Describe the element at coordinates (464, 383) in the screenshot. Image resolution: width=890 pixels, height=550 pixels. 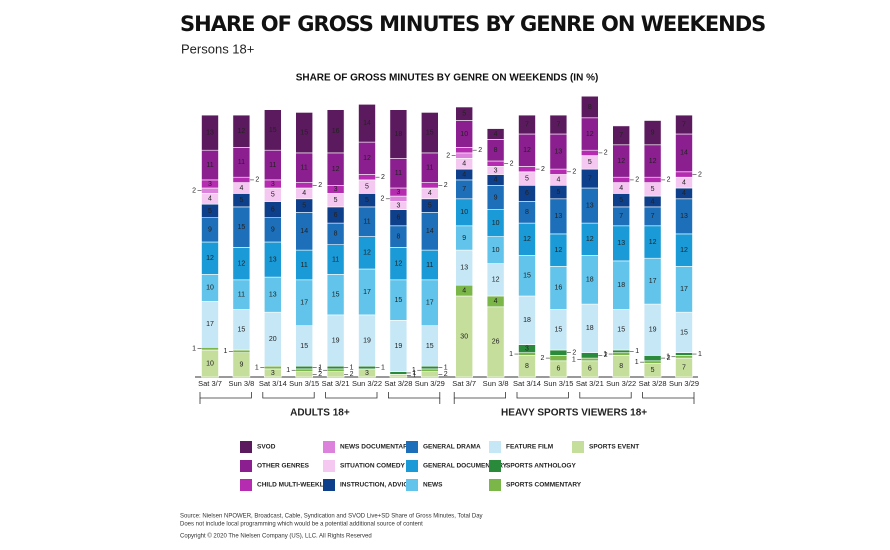
I see `x-tick-label: Sat 3/7` at that location.